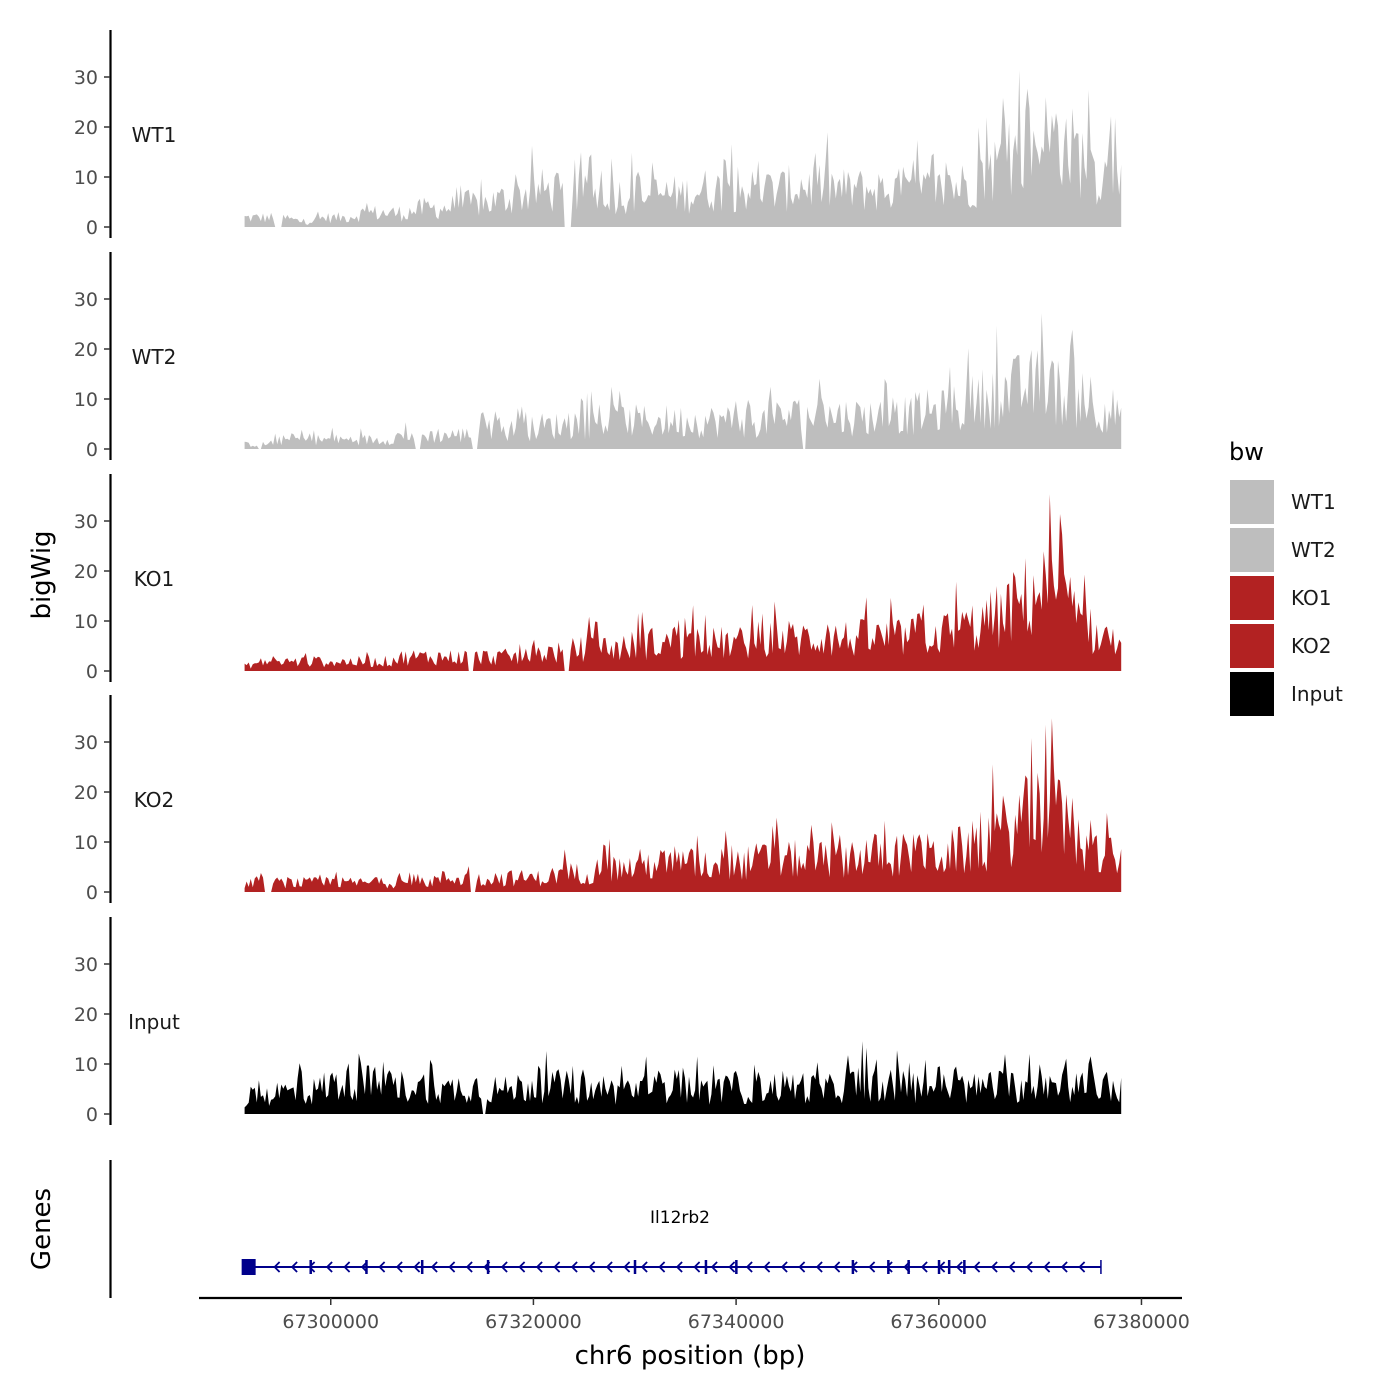 The width and height of the screenshot is (1400, 1400). Describe the element at coordinates (1283, 502) in the screenshot. I see `legend-item-wt1: WT1` at that location.